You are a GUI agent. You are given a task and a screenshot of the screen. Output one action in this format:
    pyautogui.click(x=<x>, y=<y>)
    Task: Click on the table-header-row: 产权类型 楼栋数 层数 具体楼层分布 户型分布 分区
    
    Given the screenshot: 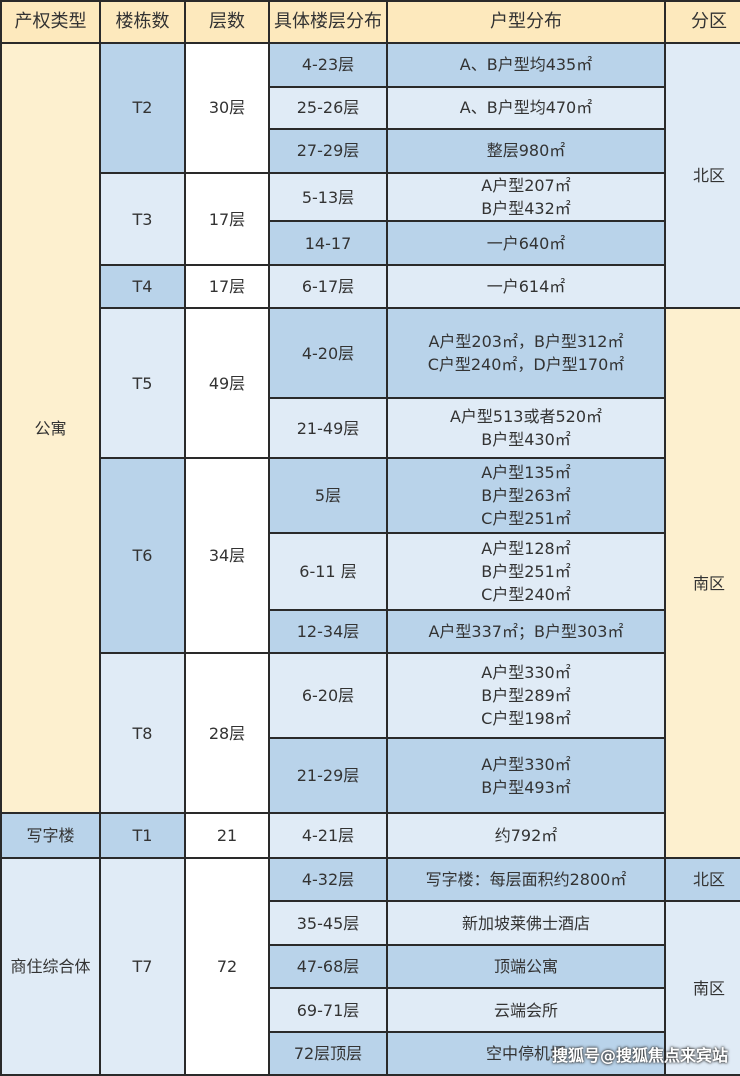 What is the action you would take?
    pyautogui.click(x=370, y=22)
    